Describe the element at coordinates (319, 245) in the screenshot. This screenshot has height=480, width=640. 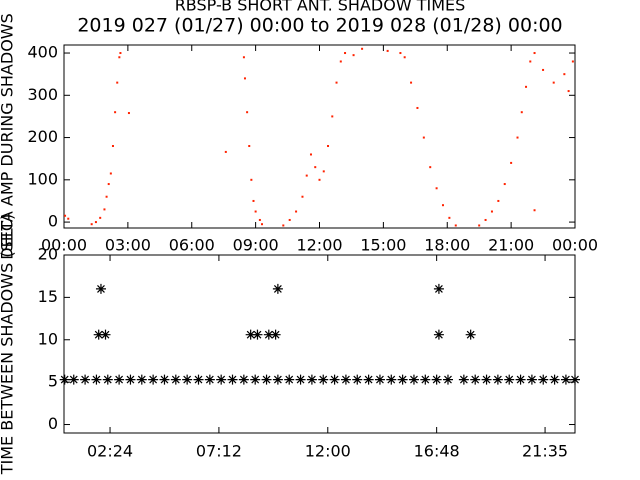
I see `x-tick-label: 12:00` at that location.